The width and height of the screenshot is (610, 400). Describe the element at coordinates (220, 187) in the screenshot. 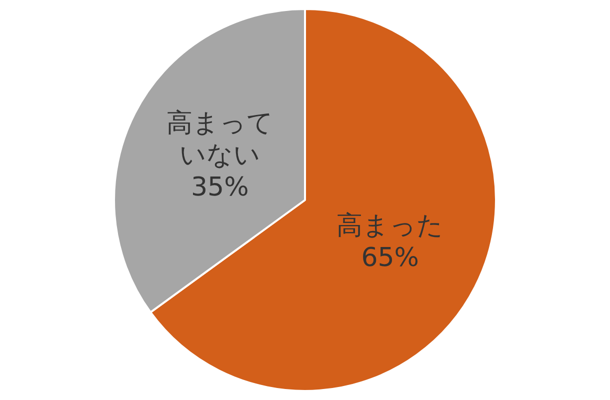

I see `data-label: 35%` at that location.